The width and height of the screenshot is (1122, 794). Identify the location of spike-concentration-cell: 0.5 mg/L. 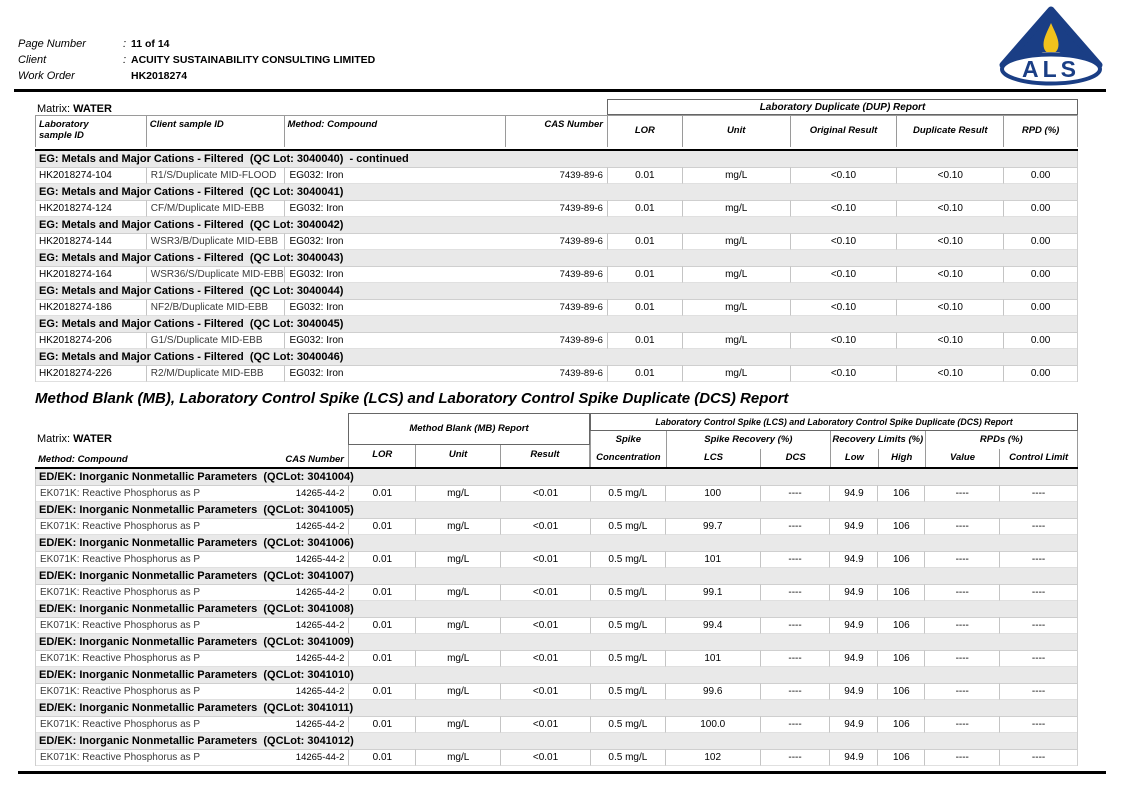
(627, 493).